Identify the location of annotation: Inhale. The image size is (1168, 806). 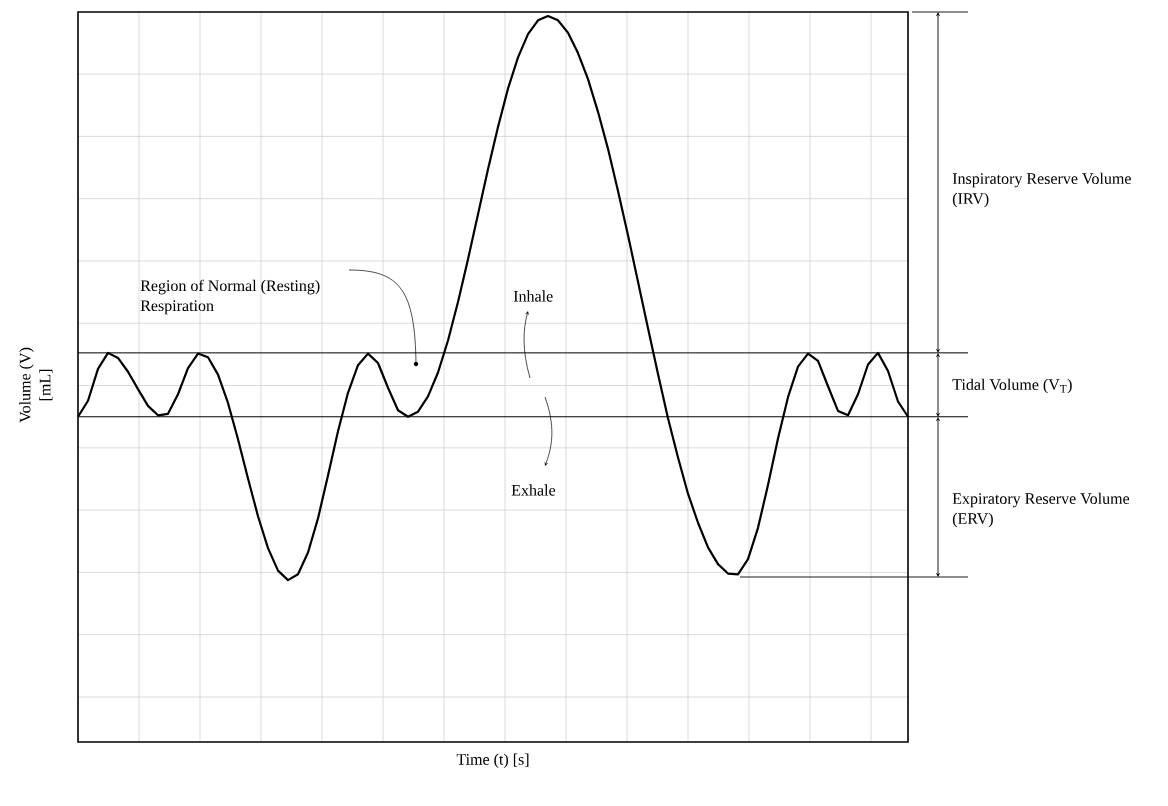
(533, 296).